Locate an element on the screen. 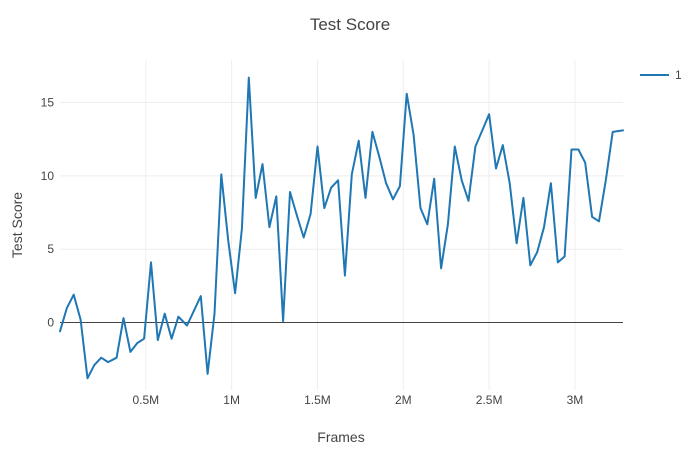  x-tick-label: 2M is located at coordinates (403, 400).